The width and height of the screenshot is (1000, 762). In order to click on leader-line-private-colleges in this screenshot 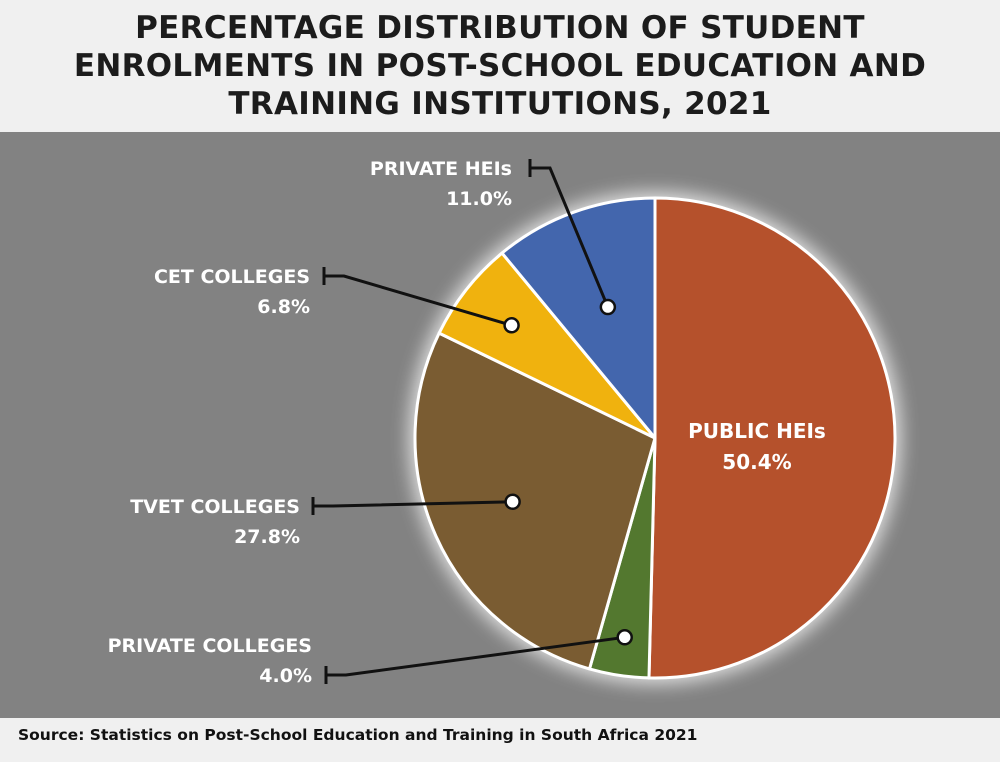, I will do `click(475, 656)`.